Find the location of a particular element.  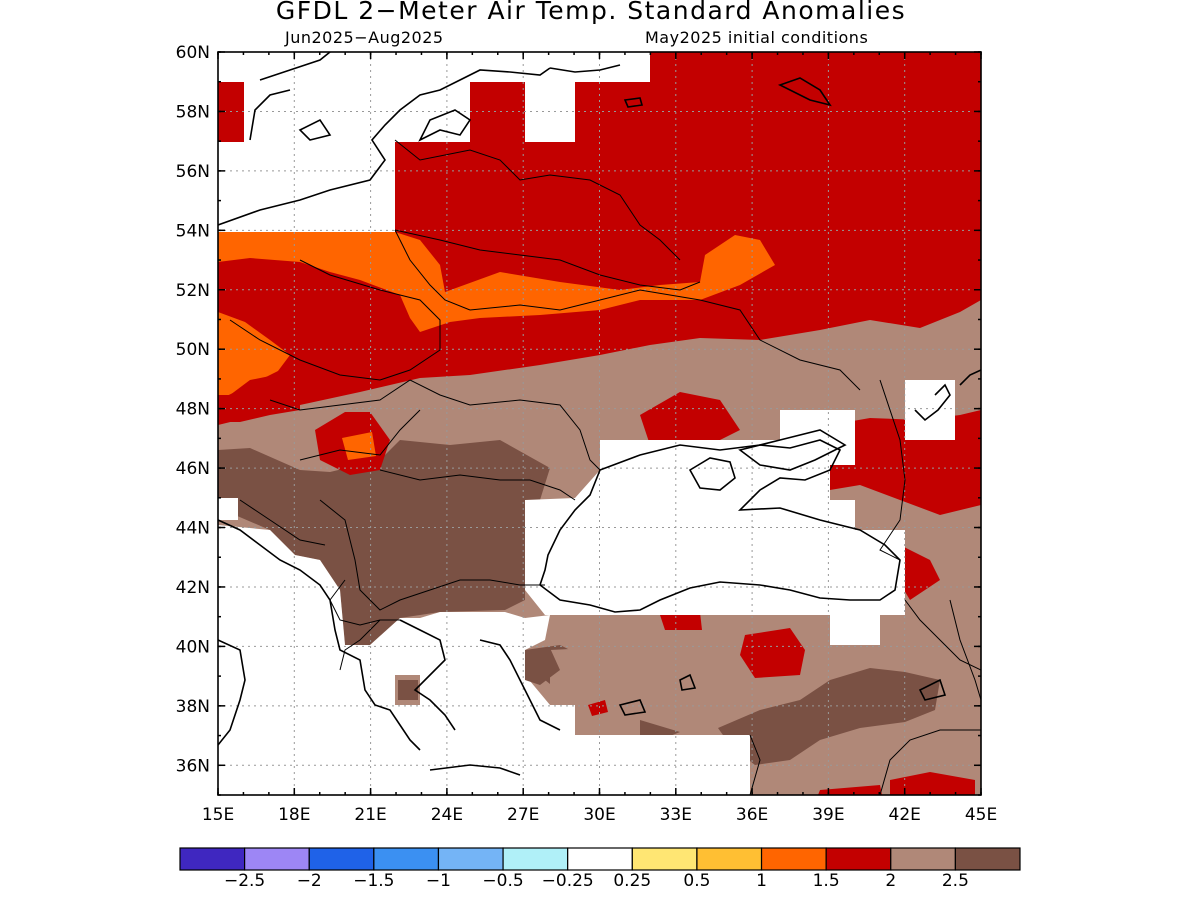

lat-tick-label: 42N is located at coordinates (193, 588).